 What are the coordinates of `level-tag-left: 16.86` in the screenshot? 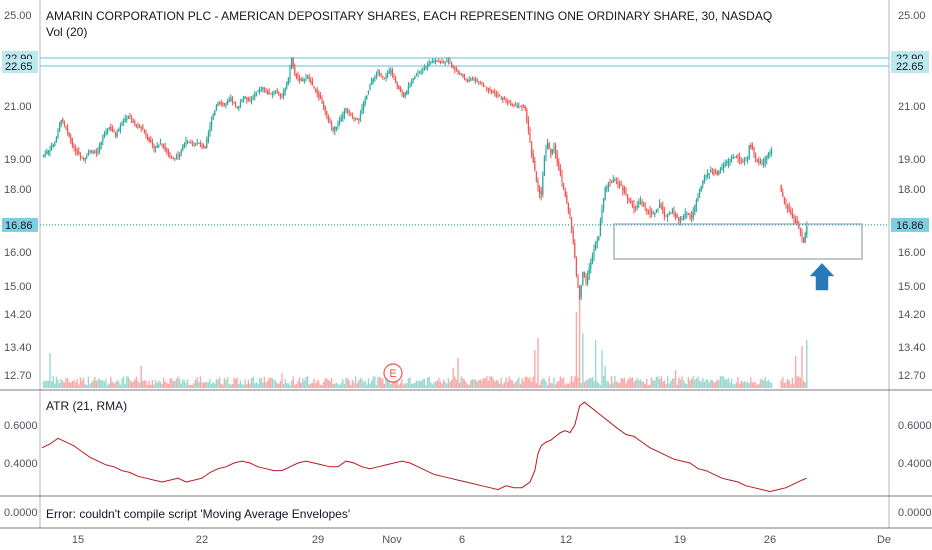 It's located at (19, 226).